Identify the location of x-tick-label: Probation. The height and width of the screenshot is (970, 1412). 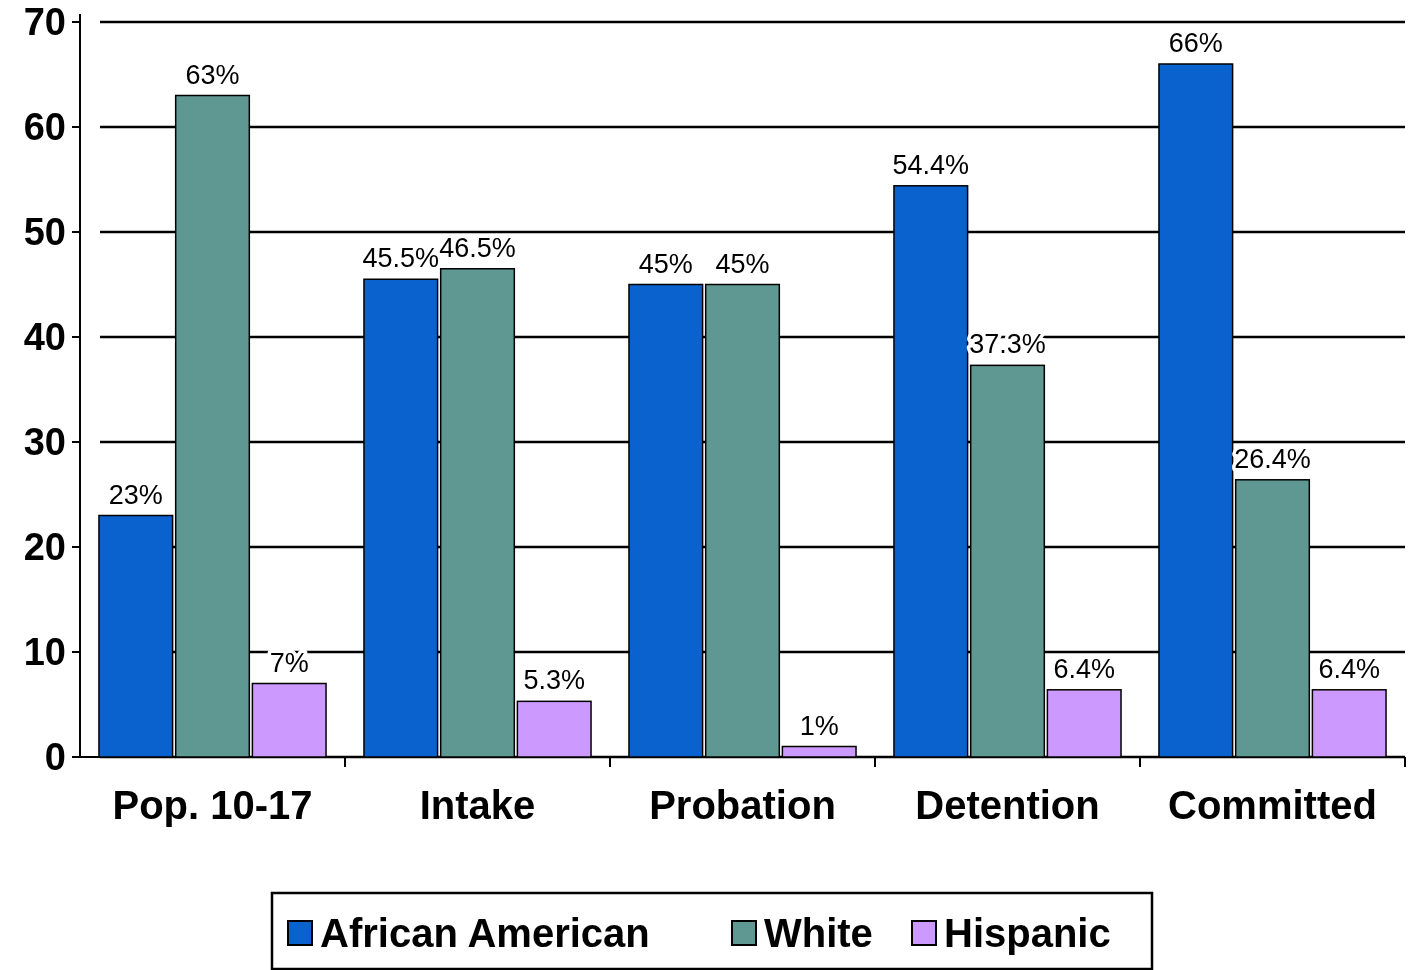
(742, 805).